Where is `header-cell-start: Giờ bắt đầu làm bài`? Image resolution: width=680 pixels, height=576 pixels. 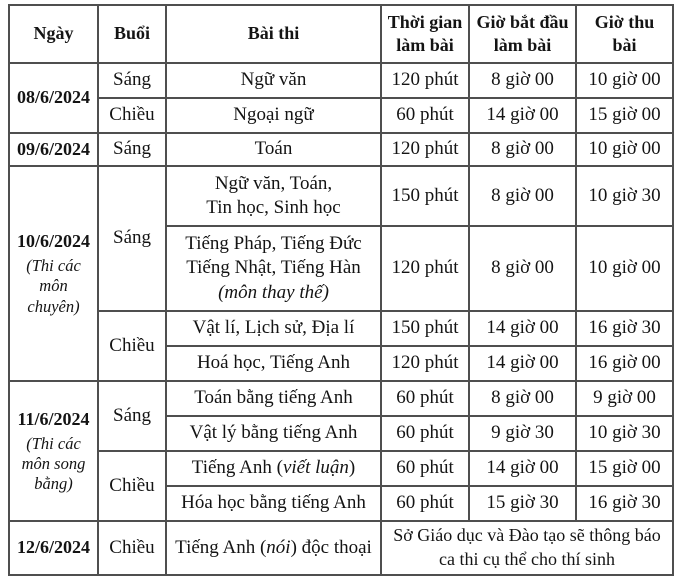 header-cell-start: Giờ bắt đầu làm bài is located at coordinates (522, 34).